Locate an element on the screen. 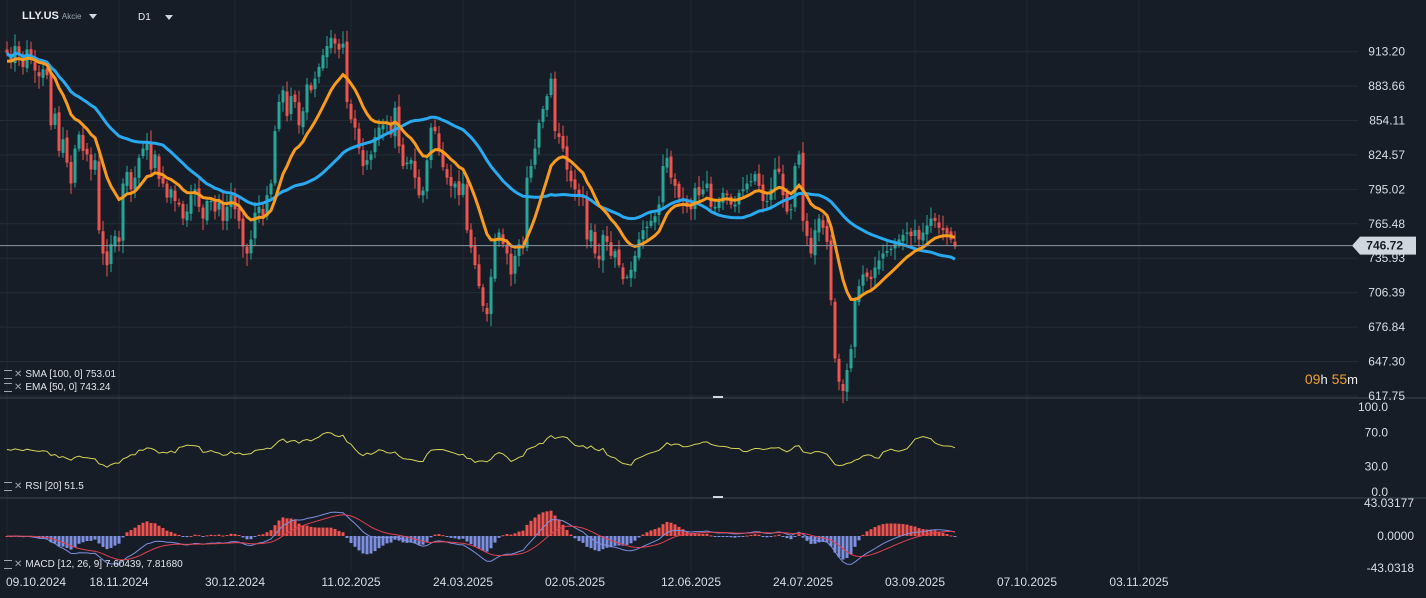 This screenshot has width=1426, height=598. asset-type-label: Akcie is located at coordinates (71, 16).